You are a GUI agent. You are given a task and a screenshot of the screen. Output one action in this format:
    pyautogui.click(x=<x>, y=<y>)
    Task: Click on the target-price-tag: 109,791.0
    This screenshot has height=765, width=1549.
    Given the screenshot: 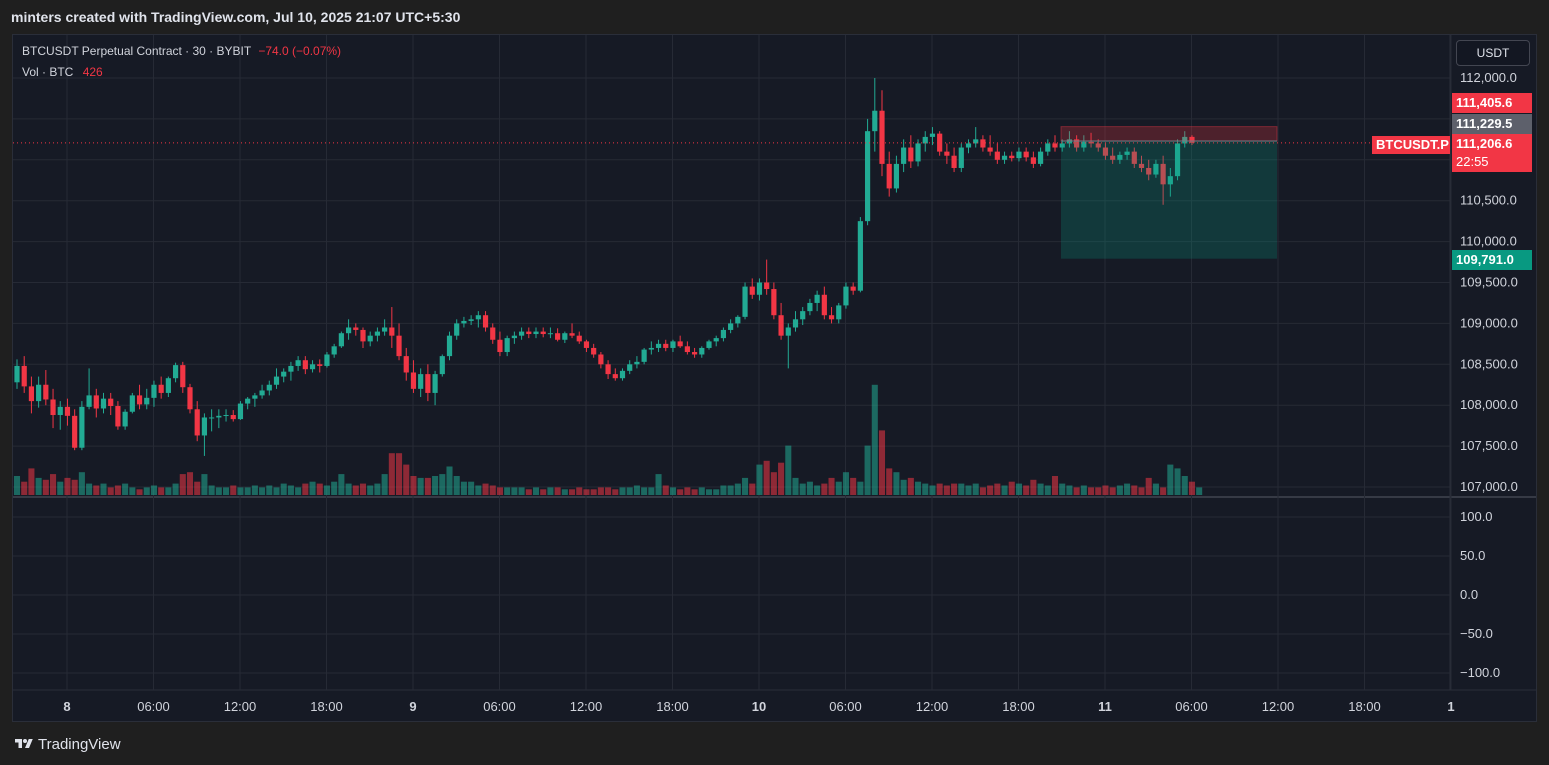 What is the action you would take?
    pyautogui.click(x=1492, y=260)
    